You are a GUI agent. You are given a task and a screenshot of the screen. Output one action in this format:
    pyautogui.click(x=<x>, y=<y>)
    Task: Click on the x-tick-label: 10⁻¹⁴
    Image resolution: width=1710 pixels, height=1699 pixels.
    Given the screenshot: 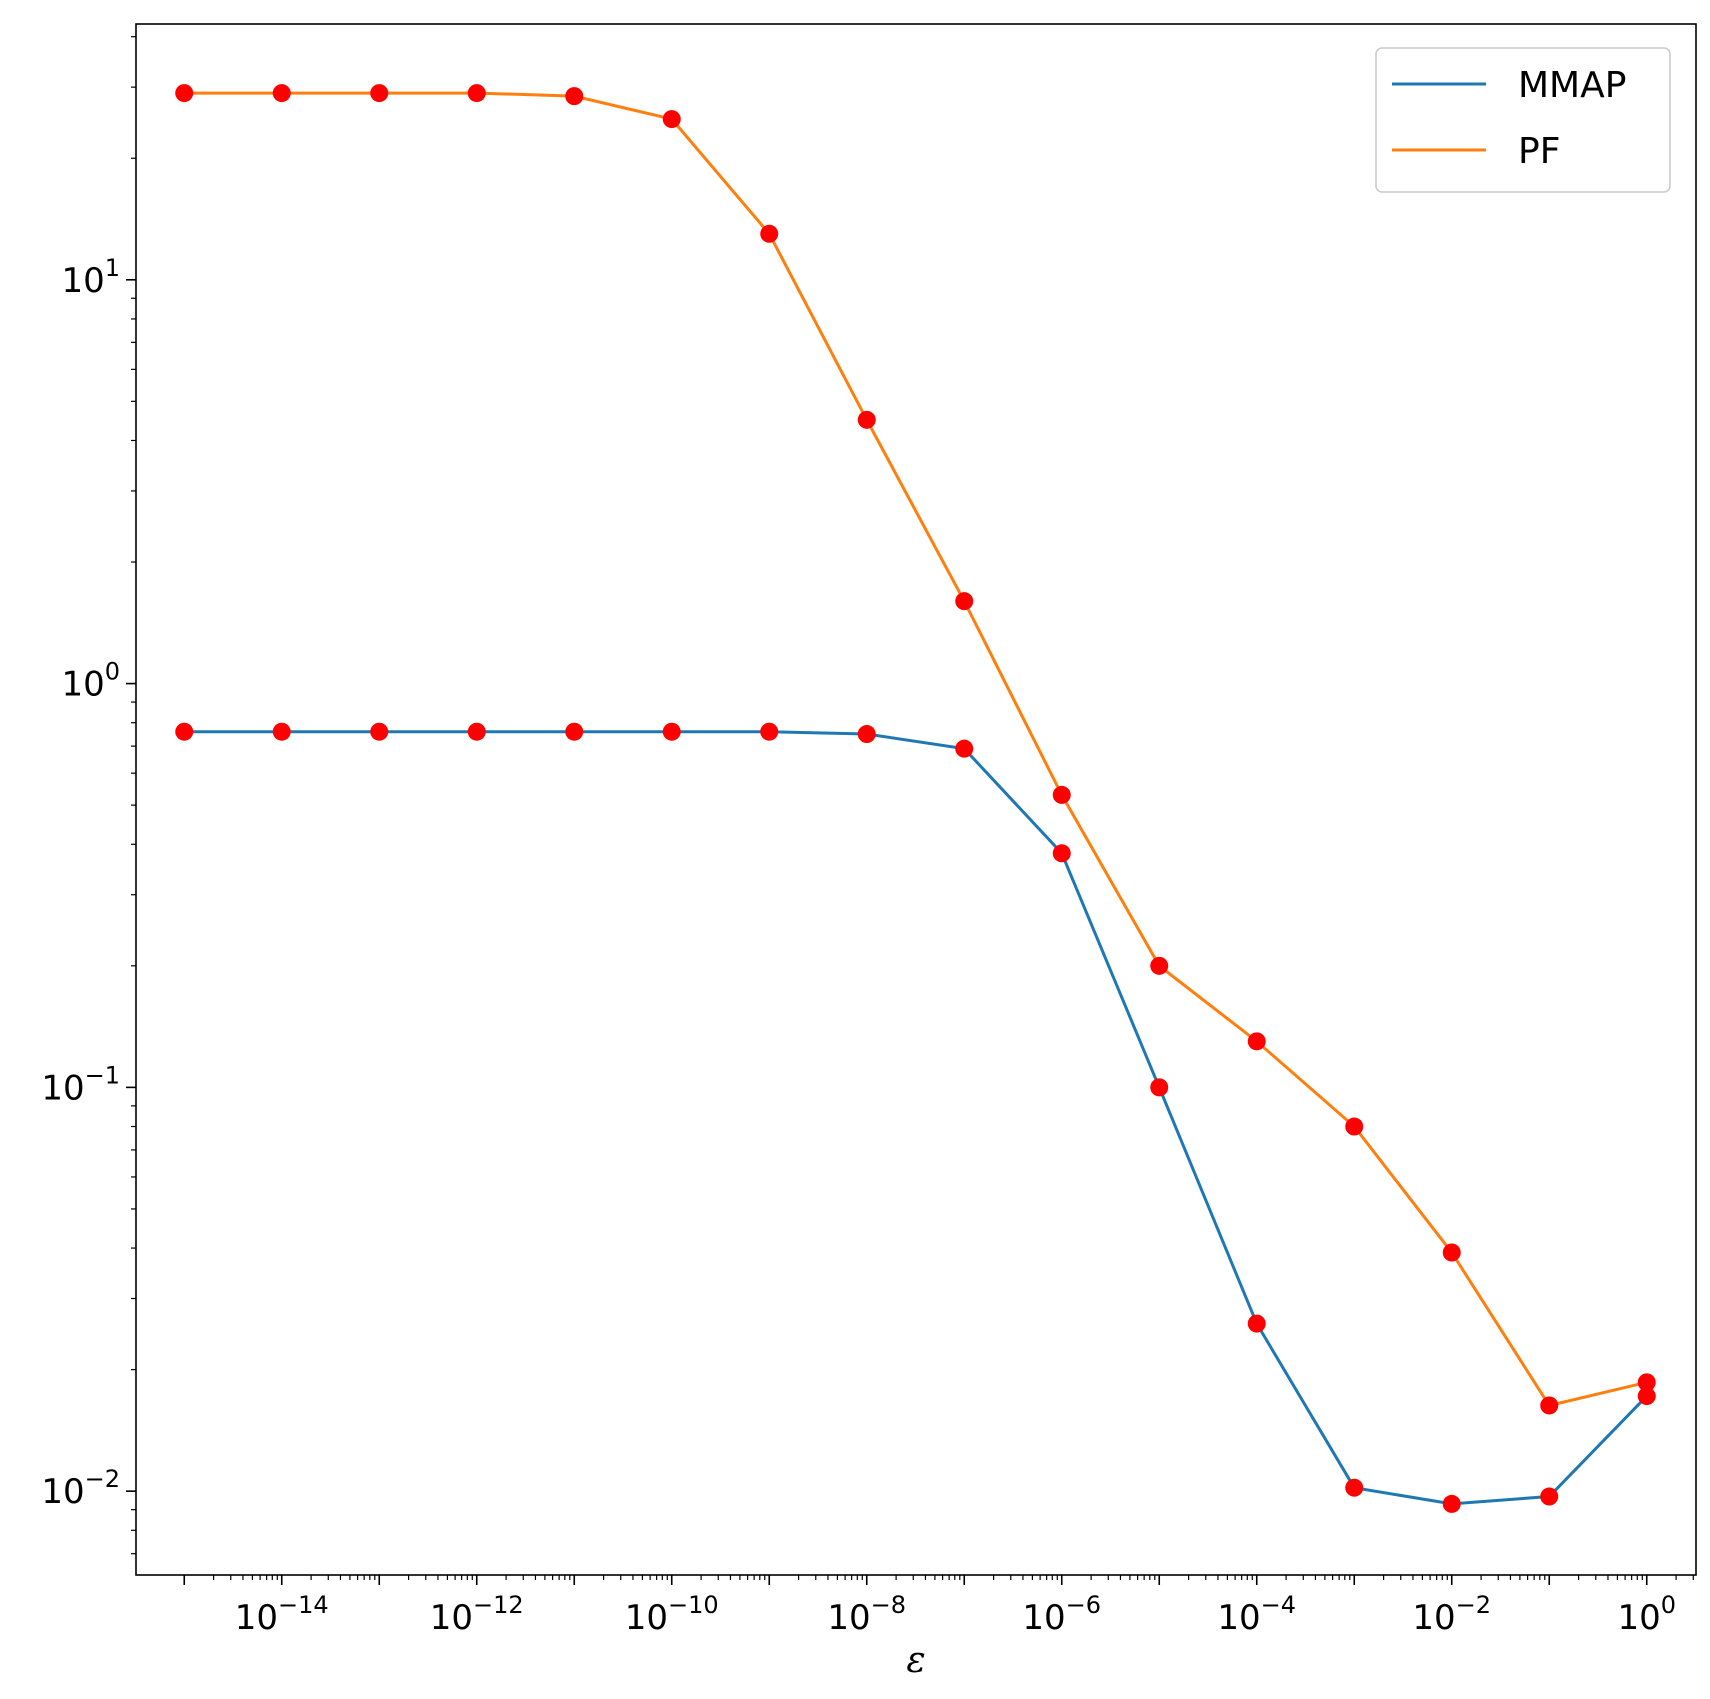 What is the action you would take?
    pyautogui.click(x=282, y=1614)
    